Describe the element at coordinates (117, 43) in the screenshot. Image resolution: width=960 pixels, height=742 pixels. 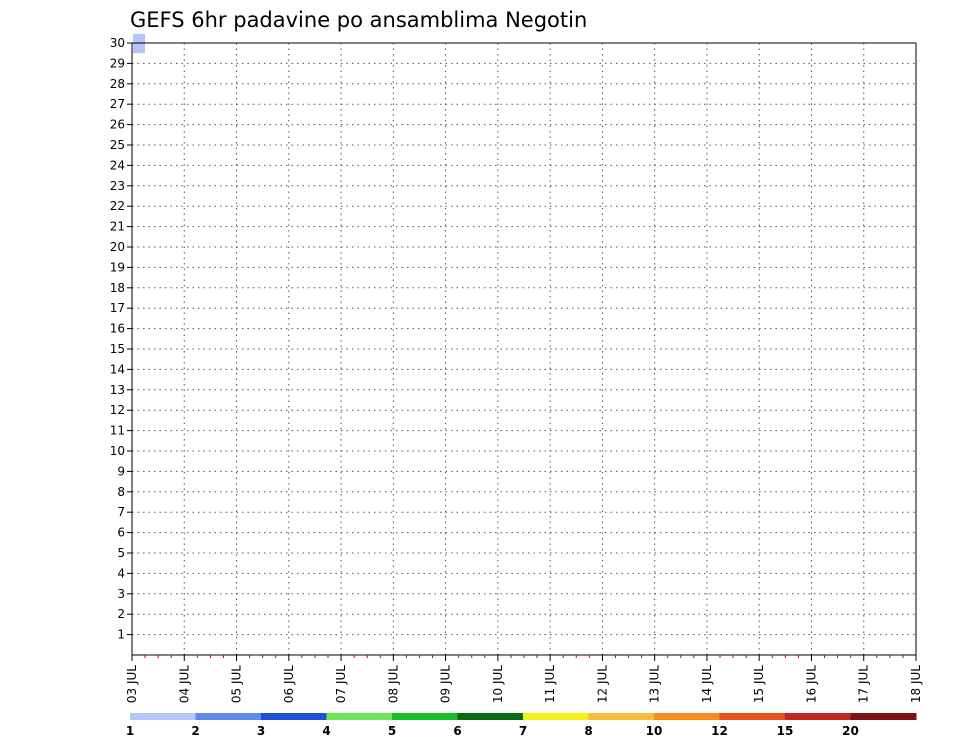
I see `y-tick-label: 30` at that location.